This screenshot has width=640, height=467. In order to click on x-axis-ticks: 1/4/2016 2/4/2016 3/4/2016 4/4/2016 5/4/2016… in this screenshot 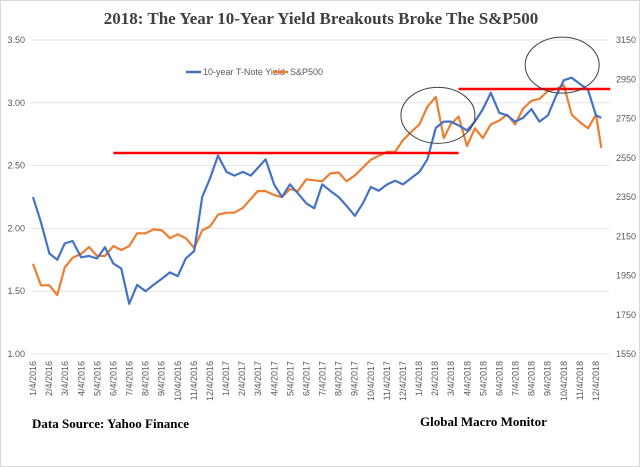, I will do `click(314, 381)`.